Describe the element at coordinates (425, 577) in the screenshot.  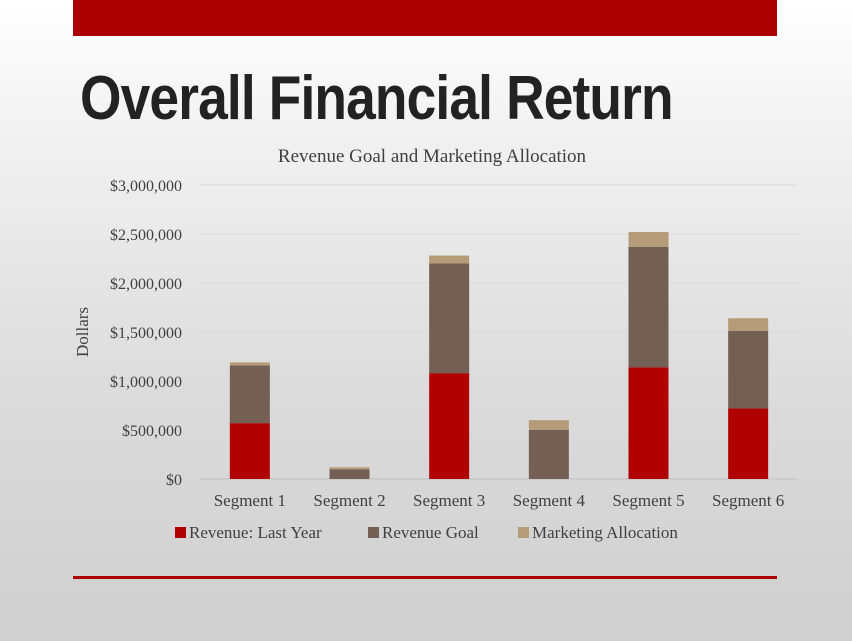
I see `bottom-accent-line` at that location.